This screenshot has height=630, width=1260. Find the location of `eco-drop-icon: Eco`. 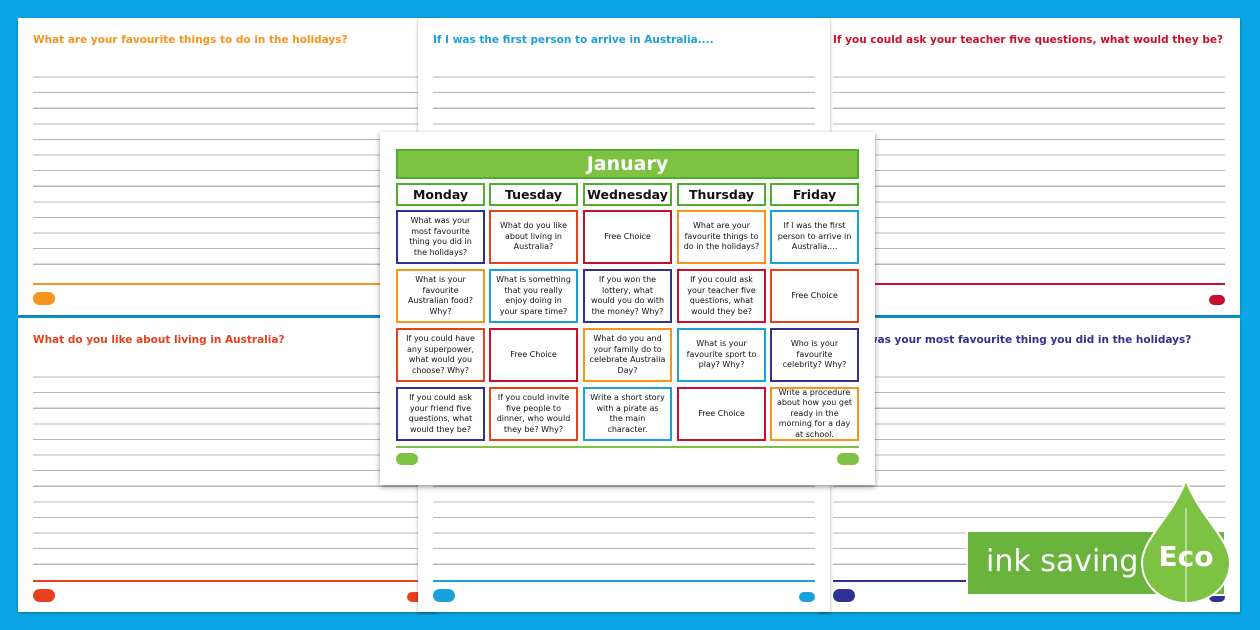

eco-drop-icon: Eco is located at coordinates (1186, 540).